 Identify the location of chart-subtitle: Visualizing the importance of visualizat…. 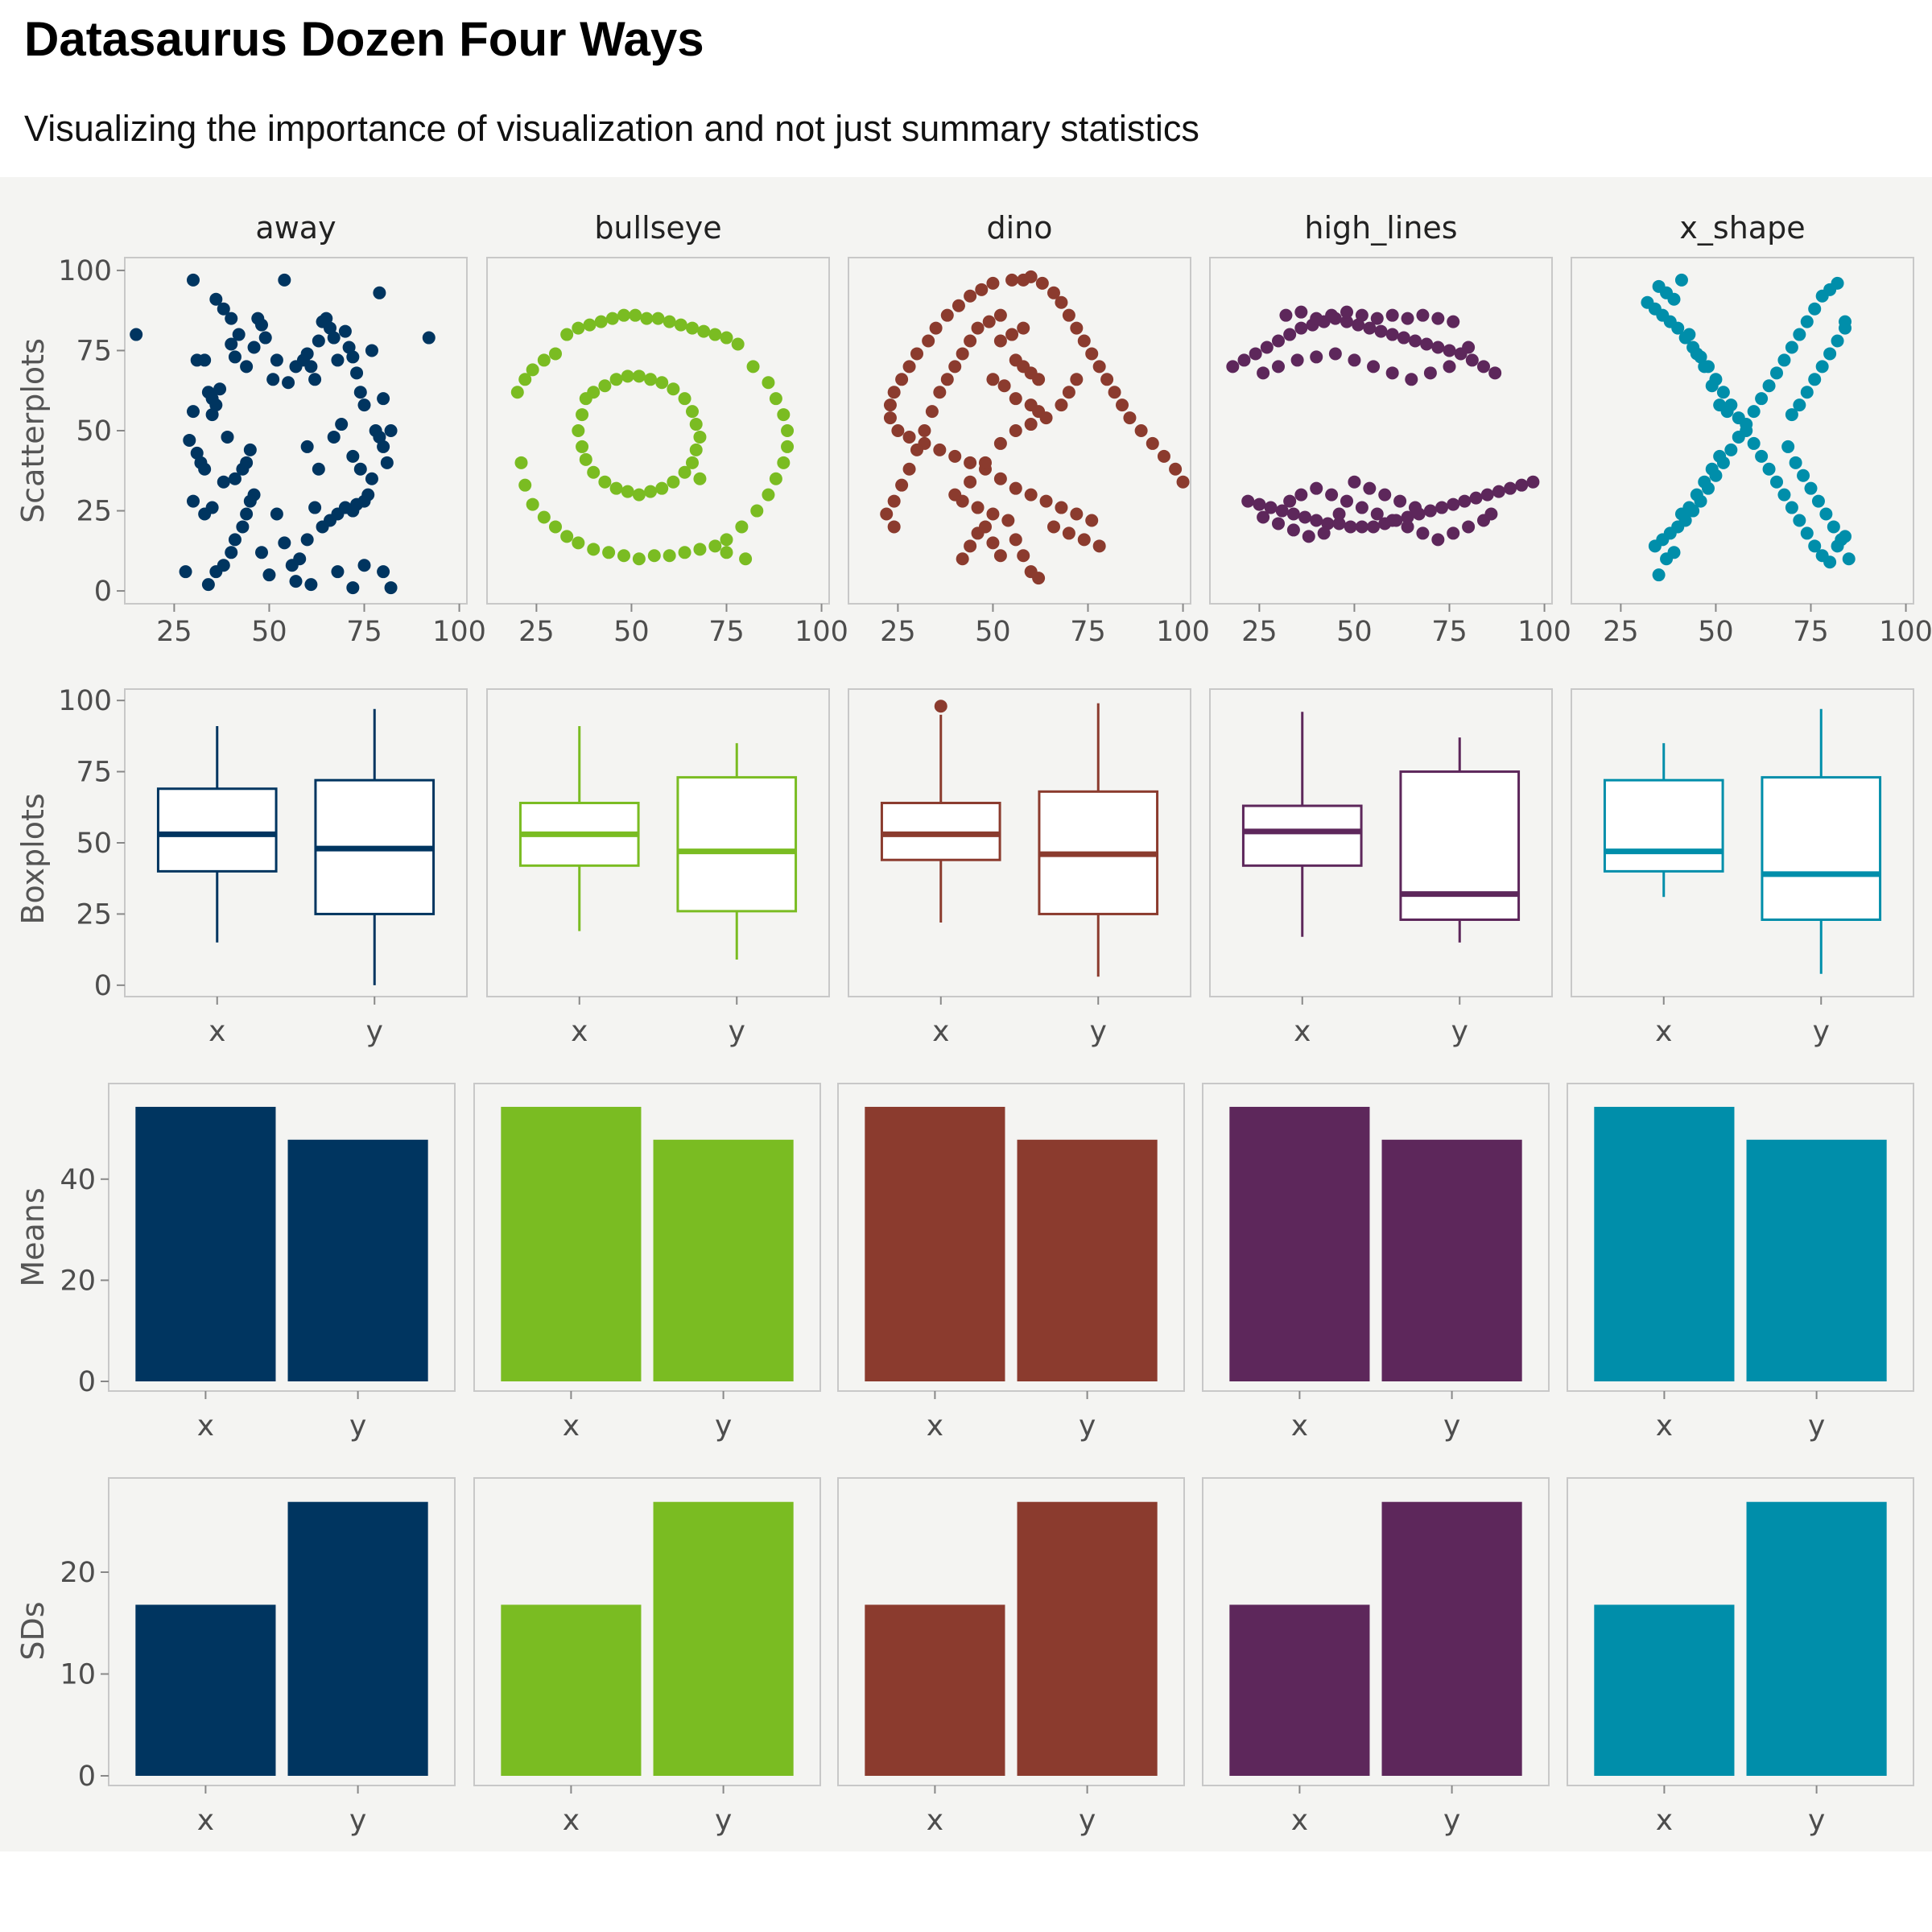
(611, 128).